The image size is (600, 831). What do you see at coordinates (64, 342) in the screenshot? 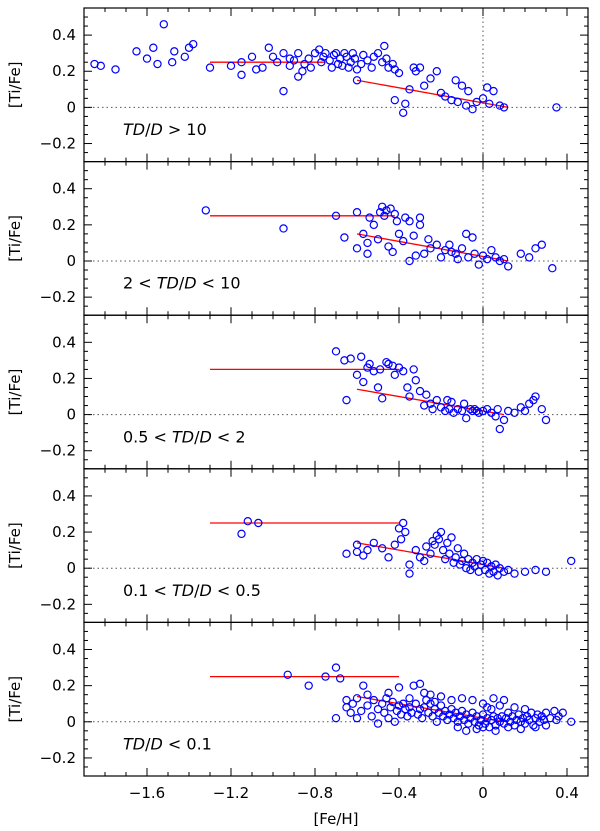
I see `y-tick-label: 0.4` at bounding box center [64, 342].